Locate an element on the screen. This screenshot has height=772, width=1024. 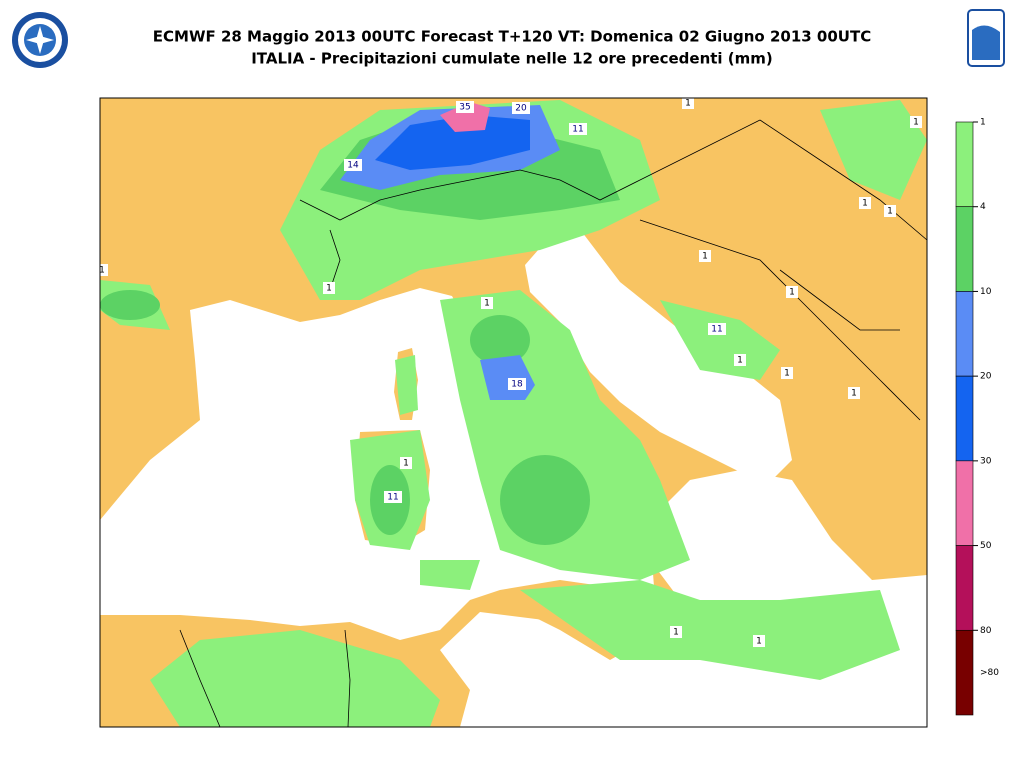
logo-right is located at coordinates (986, 38).